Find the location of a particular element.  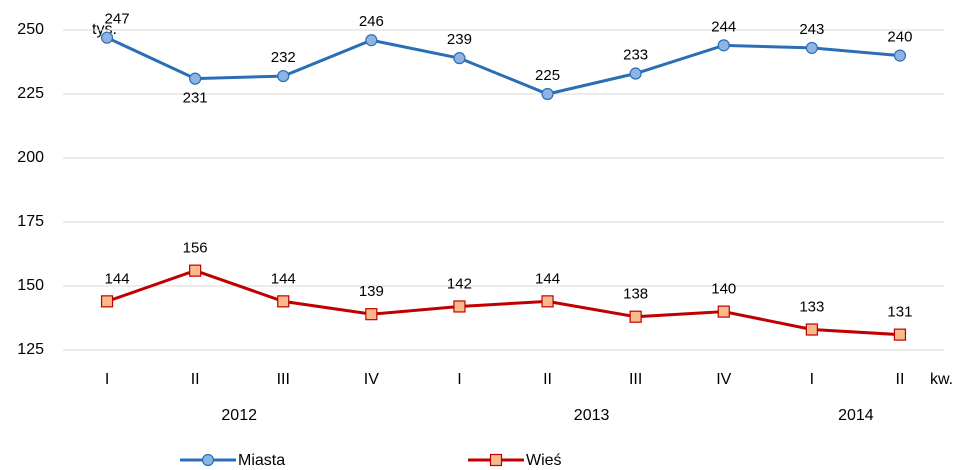

data-label: 133 is located at coordinates (811, 306).